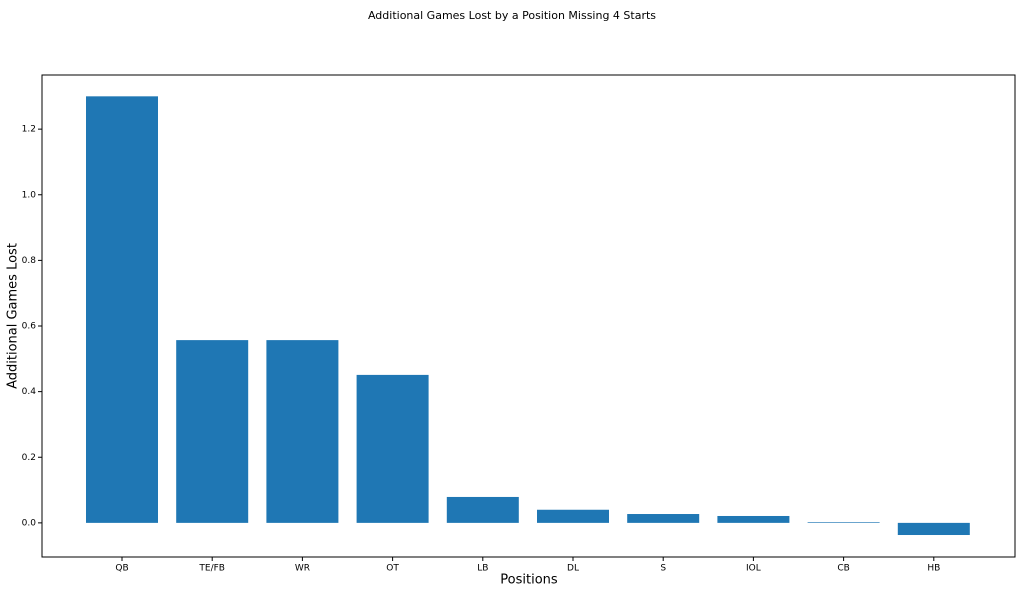  I want to click on x-tick-label: IOL, so click(753, 569).